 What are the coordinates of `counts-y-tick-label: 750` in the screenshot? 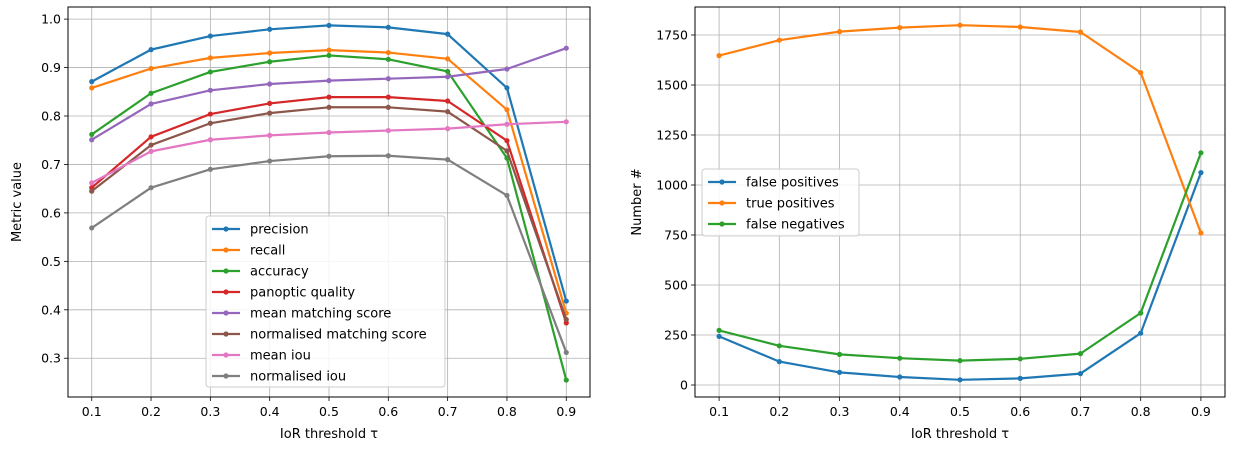 It's located at (676, 235).